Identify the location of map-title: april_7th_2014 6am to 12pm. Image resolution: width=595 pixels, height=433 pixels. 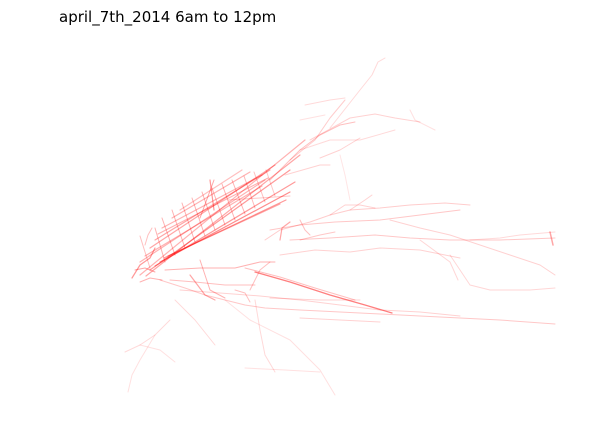
(168, 17).